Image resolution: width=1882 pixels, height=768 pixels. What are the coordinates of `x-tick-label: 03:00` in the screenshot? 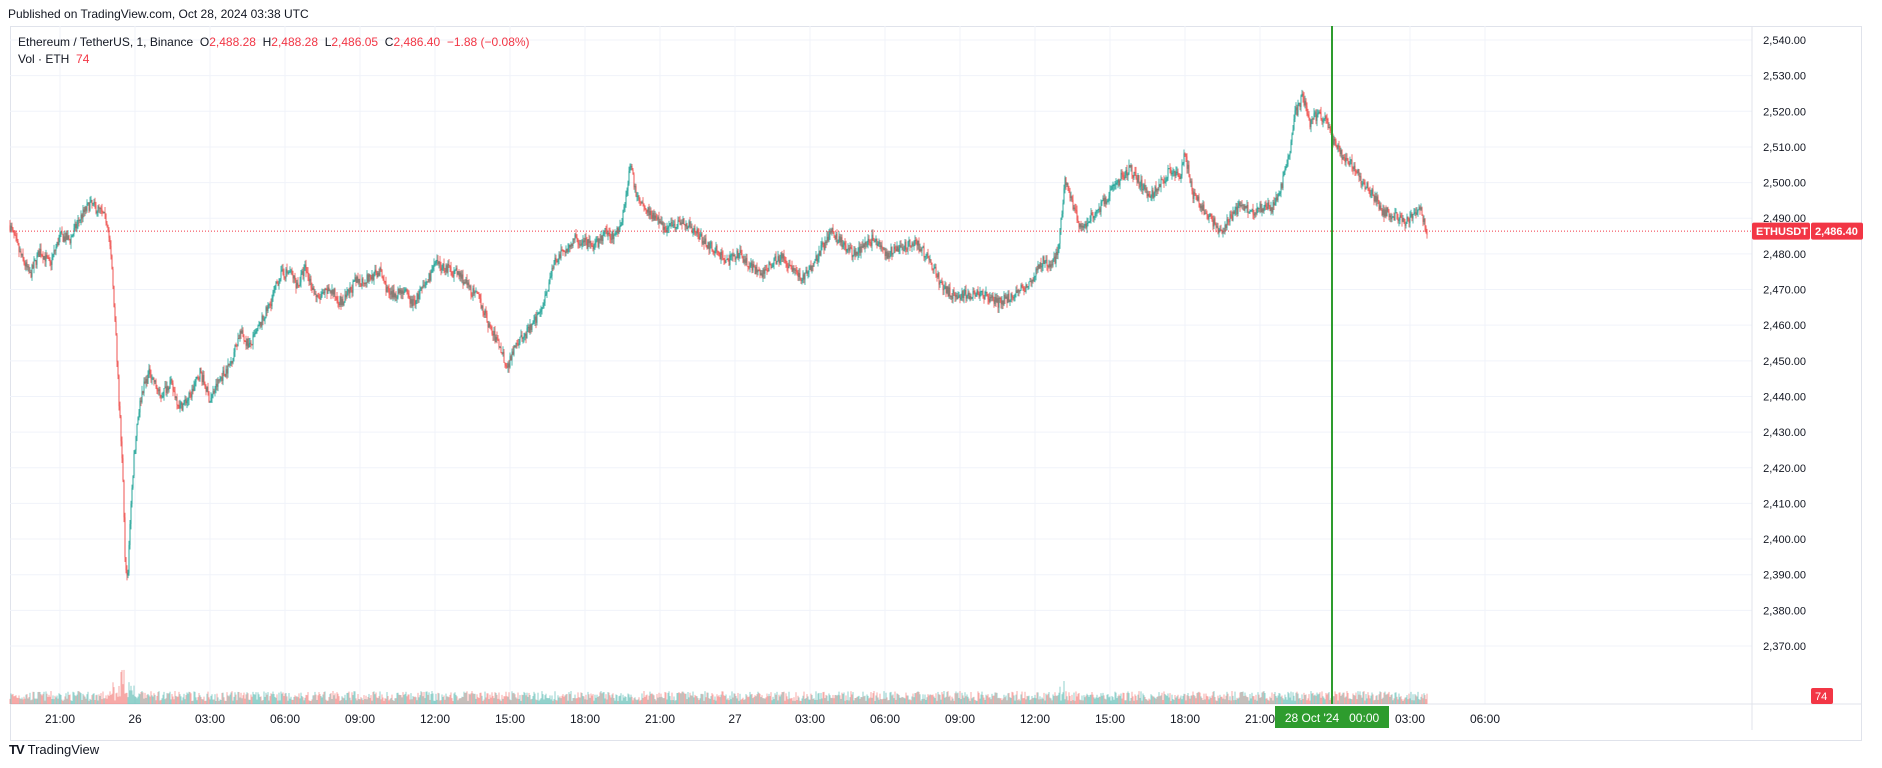 It's located at (210, 719).